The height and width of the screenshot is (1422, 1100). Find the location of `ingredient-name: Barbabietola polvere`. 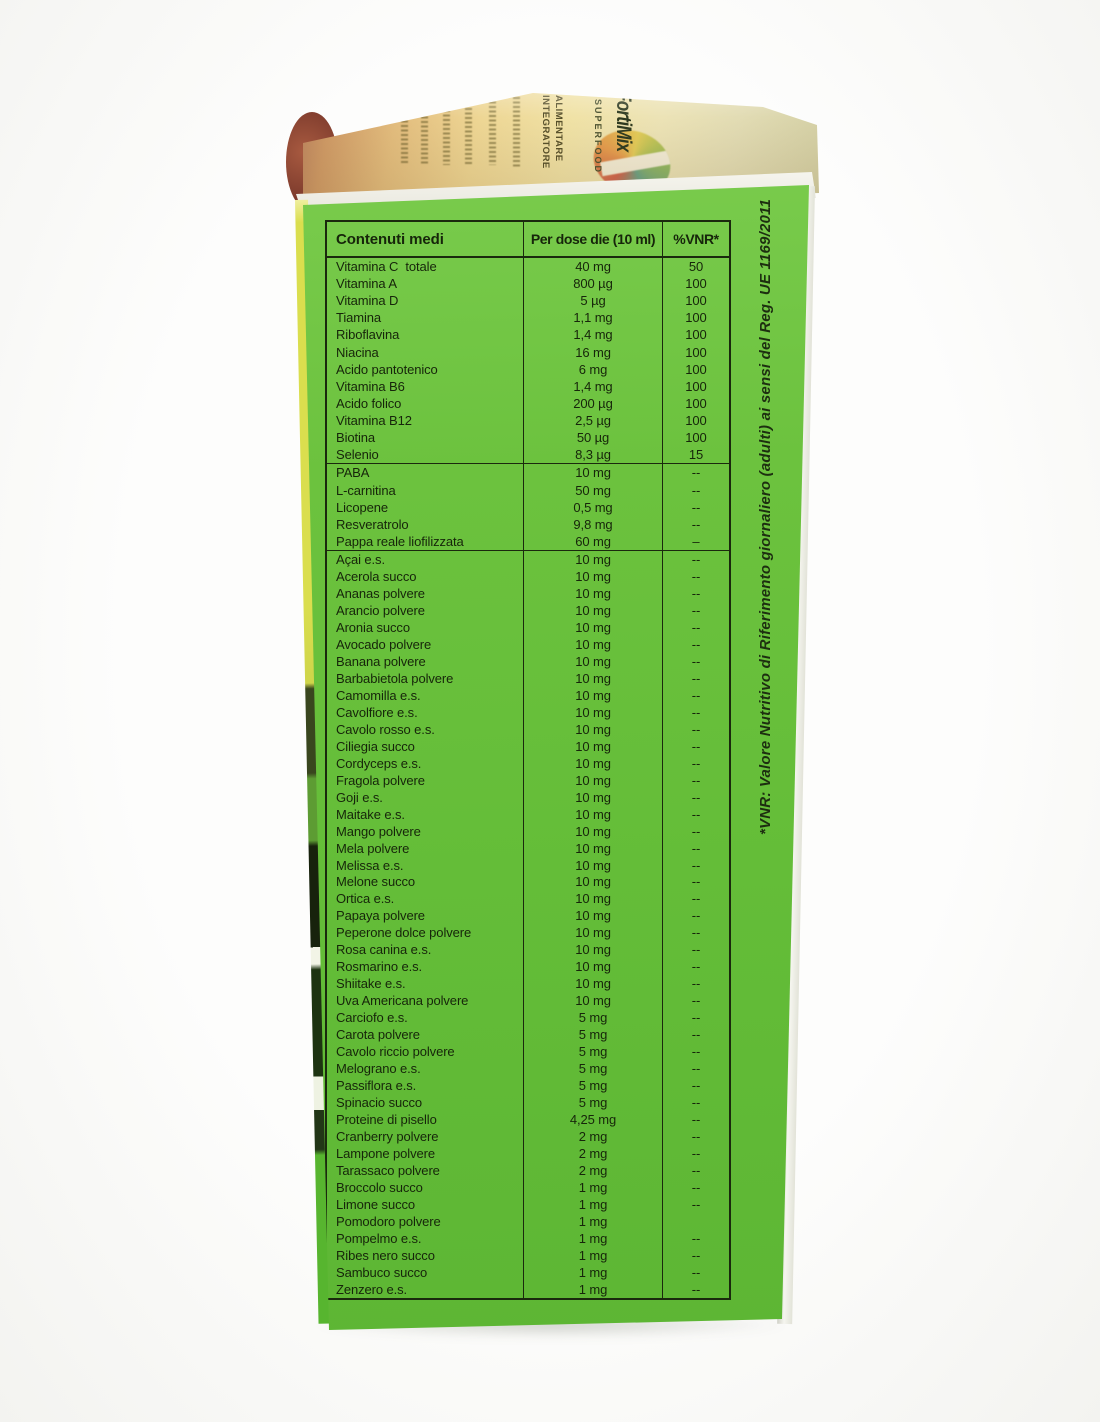

ingredient-name: Barbabietola polvere is located at coordinates (395, 678).